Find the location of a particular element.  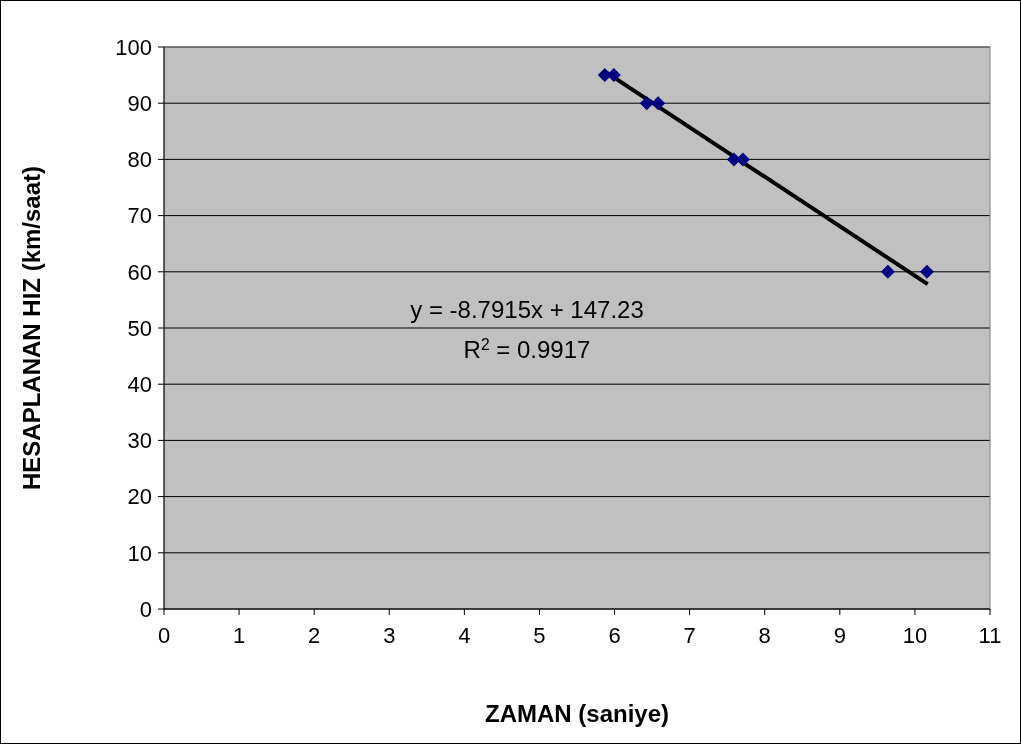

y-tick-label: 40 is located at coordinates (139, 384).